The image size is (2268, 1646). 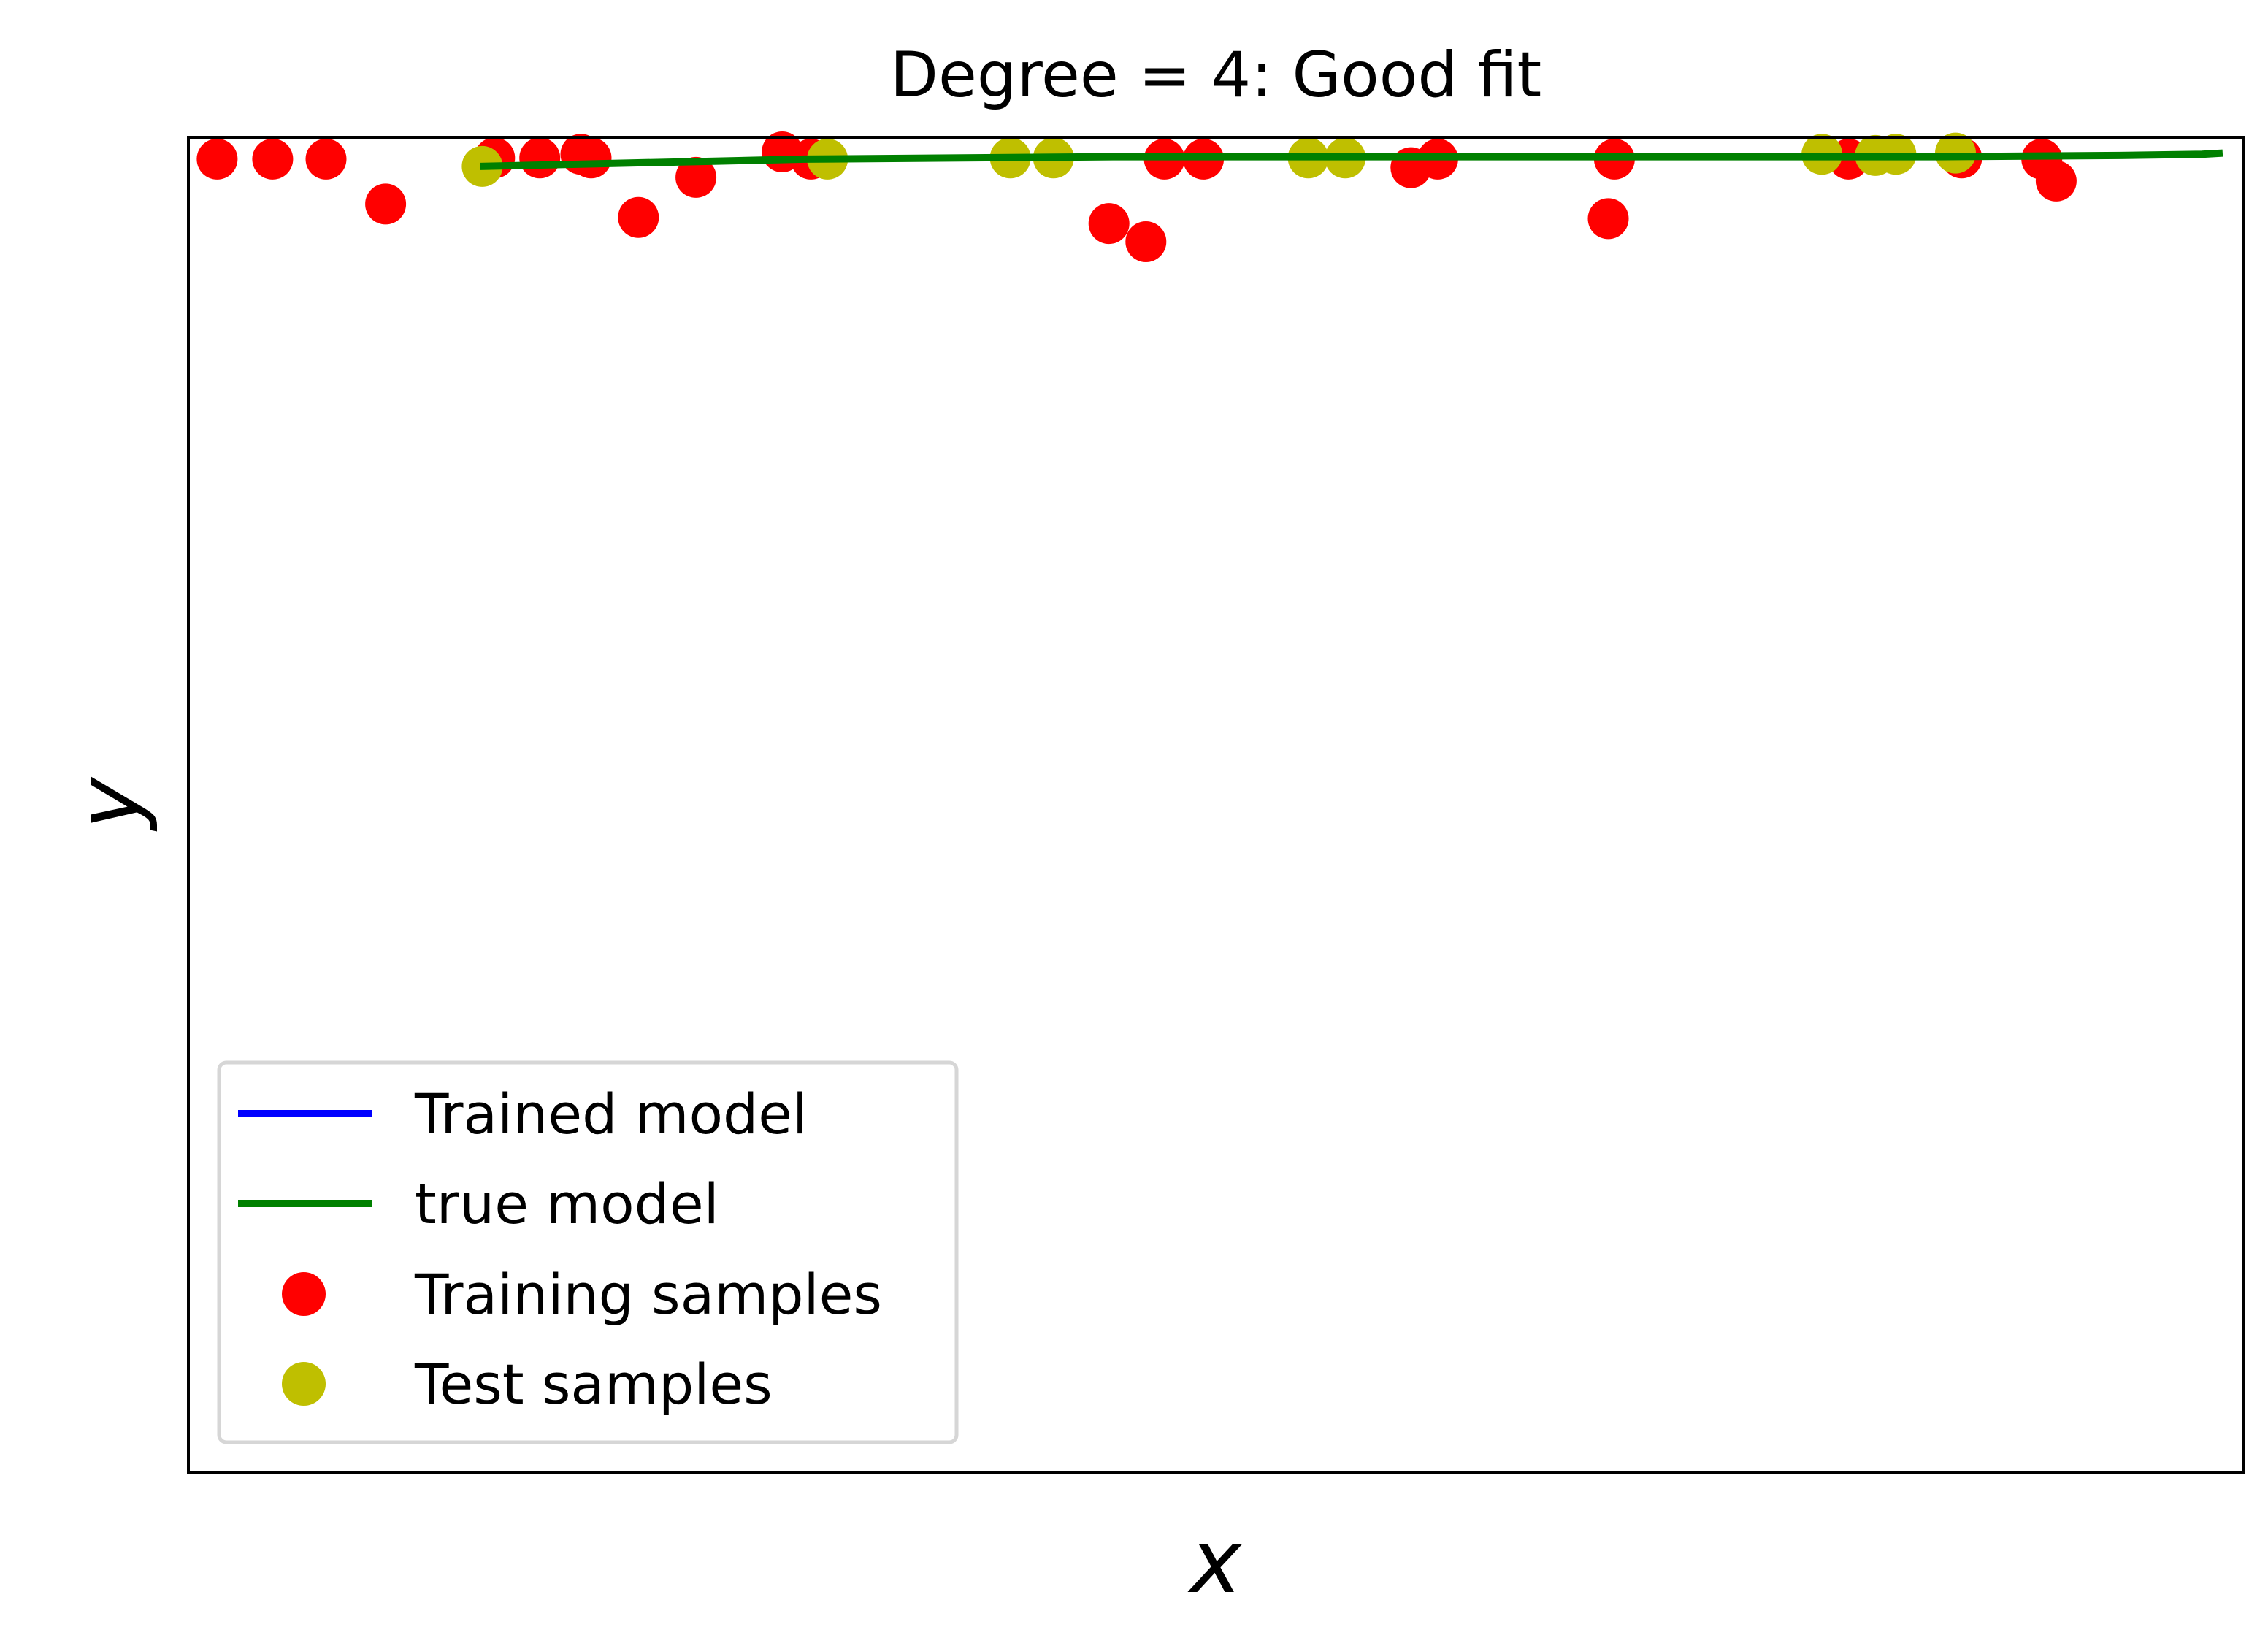 I want to click on y-axis-label: y, so click(x=109, y=804).